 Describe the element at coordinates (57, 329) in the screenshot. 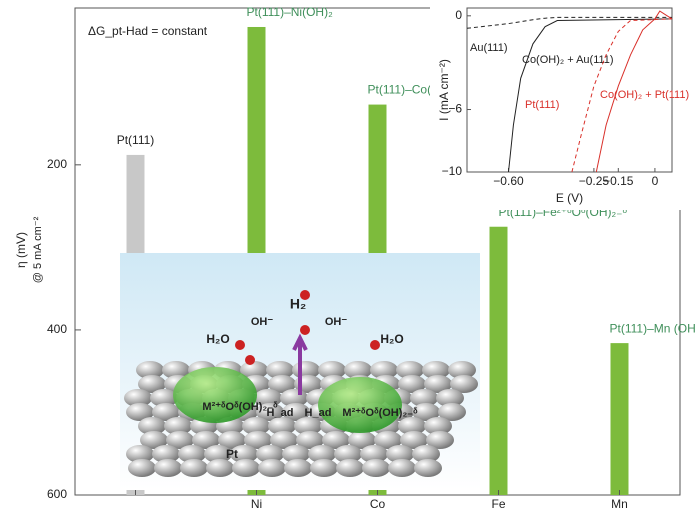

I see `y-tick-label: 400` at that location.